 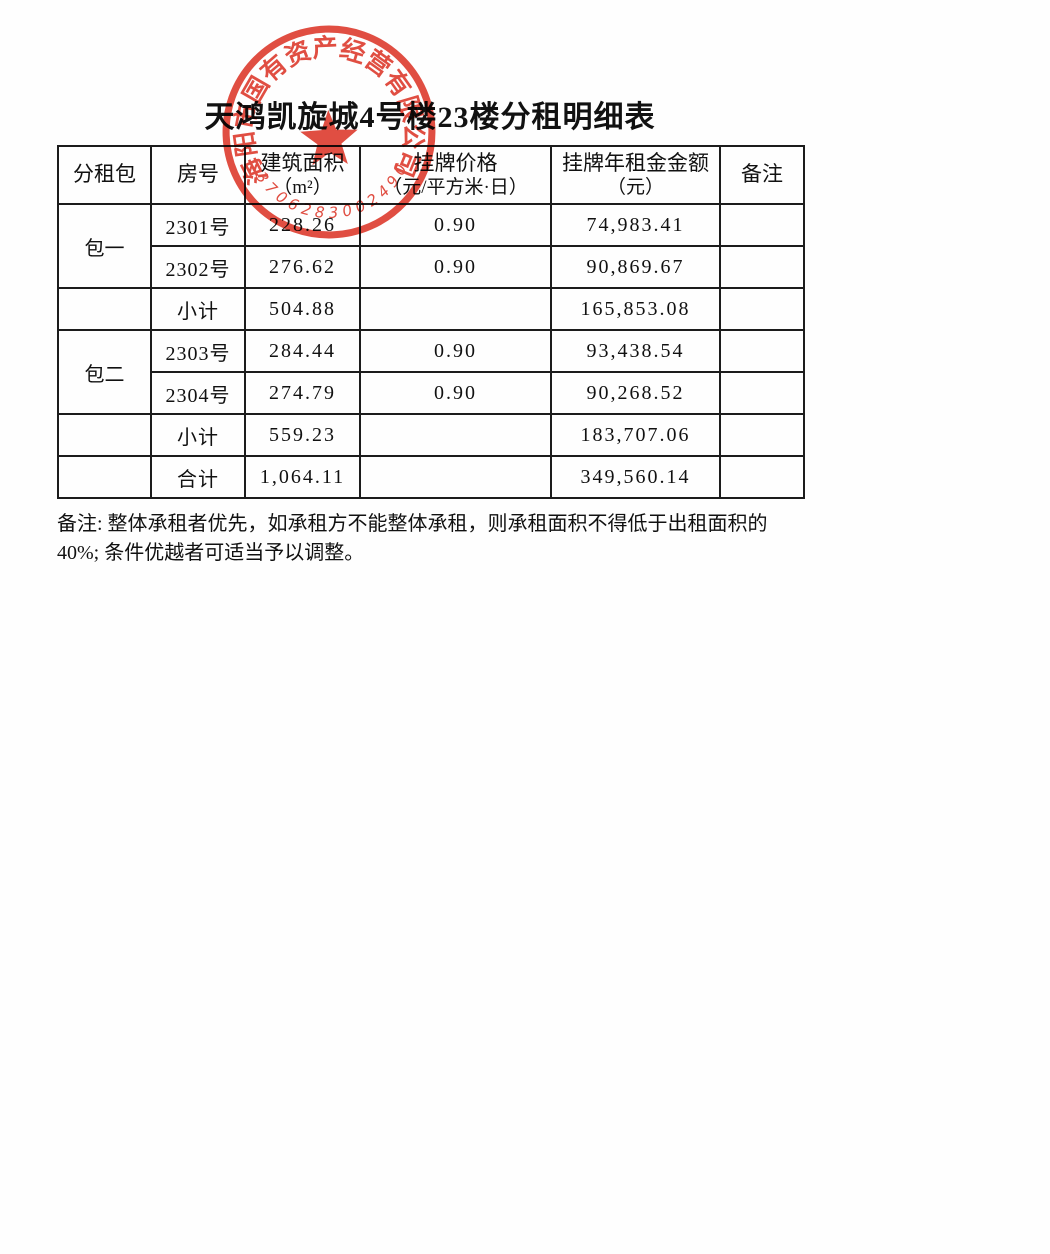 What do you see at coordinates (430, 117) in the screenshot?
I see `page-title: 天鸿凯旋城4号楼23楼分租明细表` at bounding box center [430, 117].